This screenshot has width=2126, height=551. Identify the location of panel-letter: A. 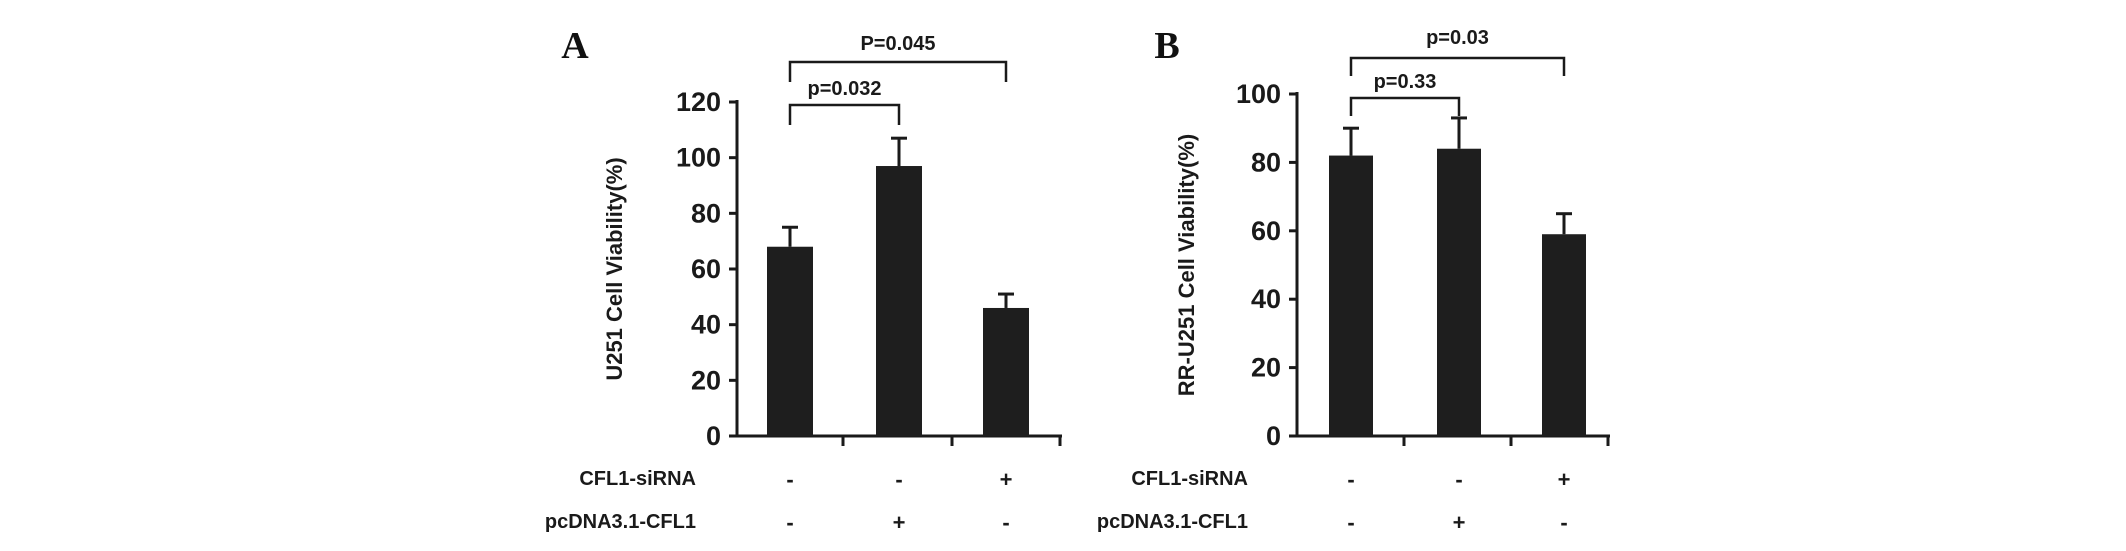
(575, 46).